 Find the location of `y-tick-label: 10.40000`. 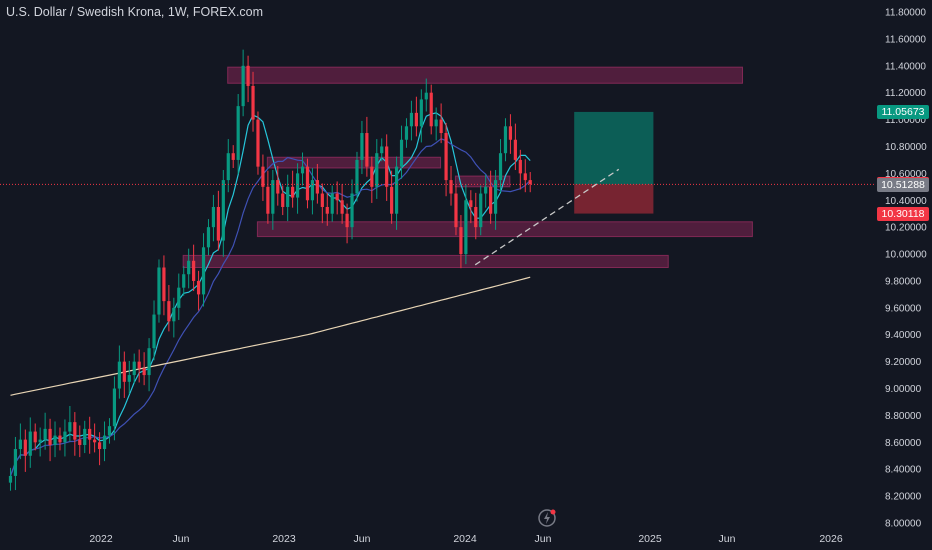

y-tick-label: 10.40000 is located at coordinates (906, 201).